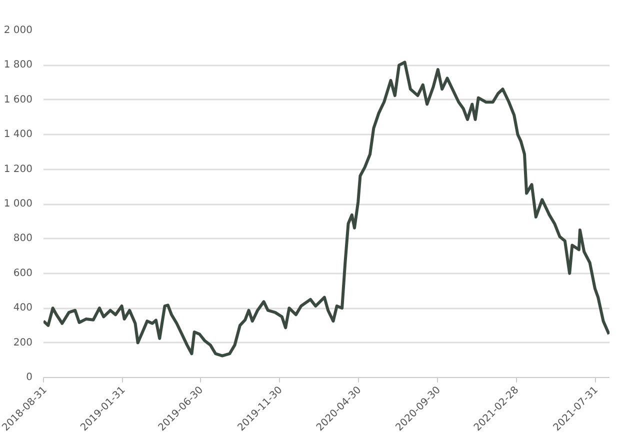  What do you see at coordinates (18, 100) in the screenshot?
I see `y-tick-label: 1 600` at bounding box center [18, 100].